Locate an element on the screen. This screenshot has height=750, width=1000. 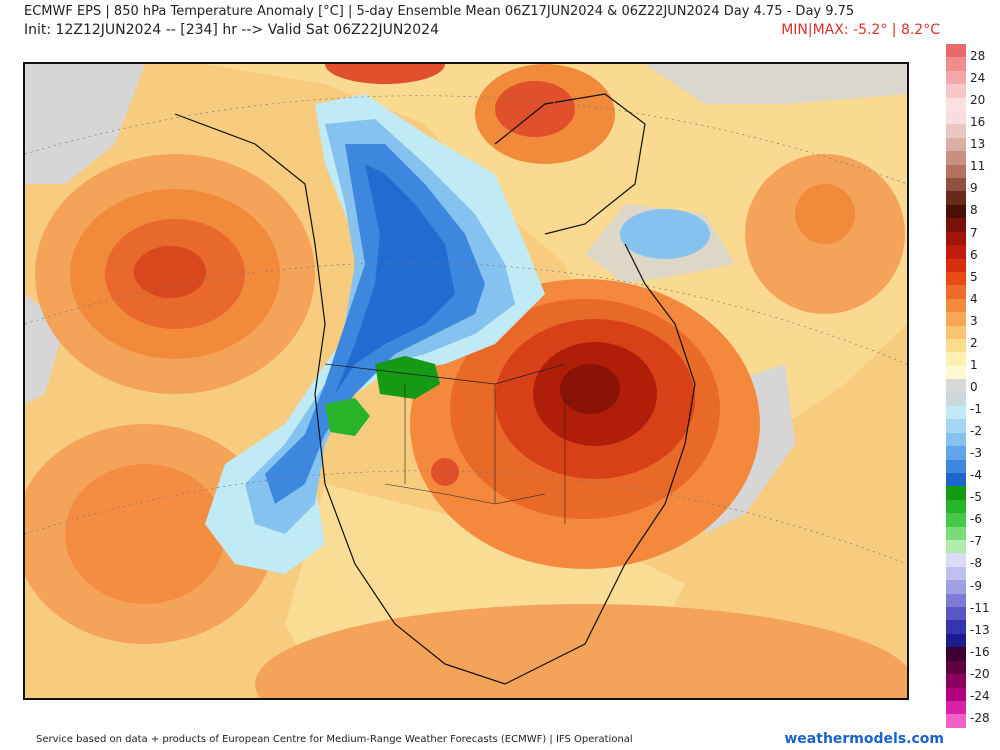
color-scale-bar is located at coordinates (956, 386).